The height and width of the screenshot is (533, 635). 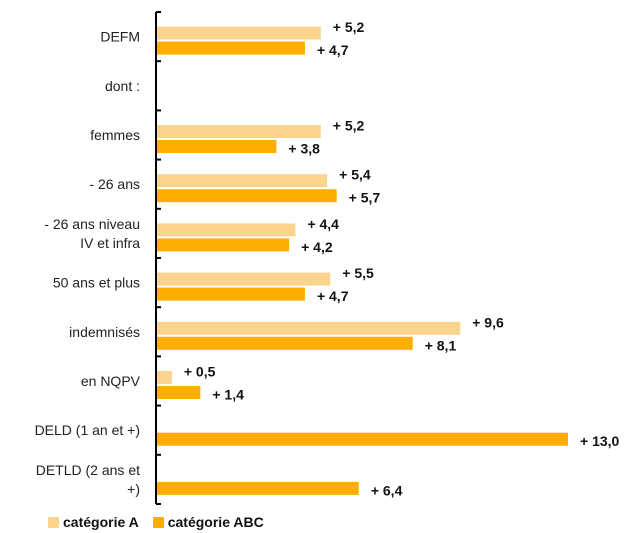 What do you see at coordinates (246, 196) in the screenshot?
I see `bar-categorie-abc-26-ans` at bounding box center [246, 196].